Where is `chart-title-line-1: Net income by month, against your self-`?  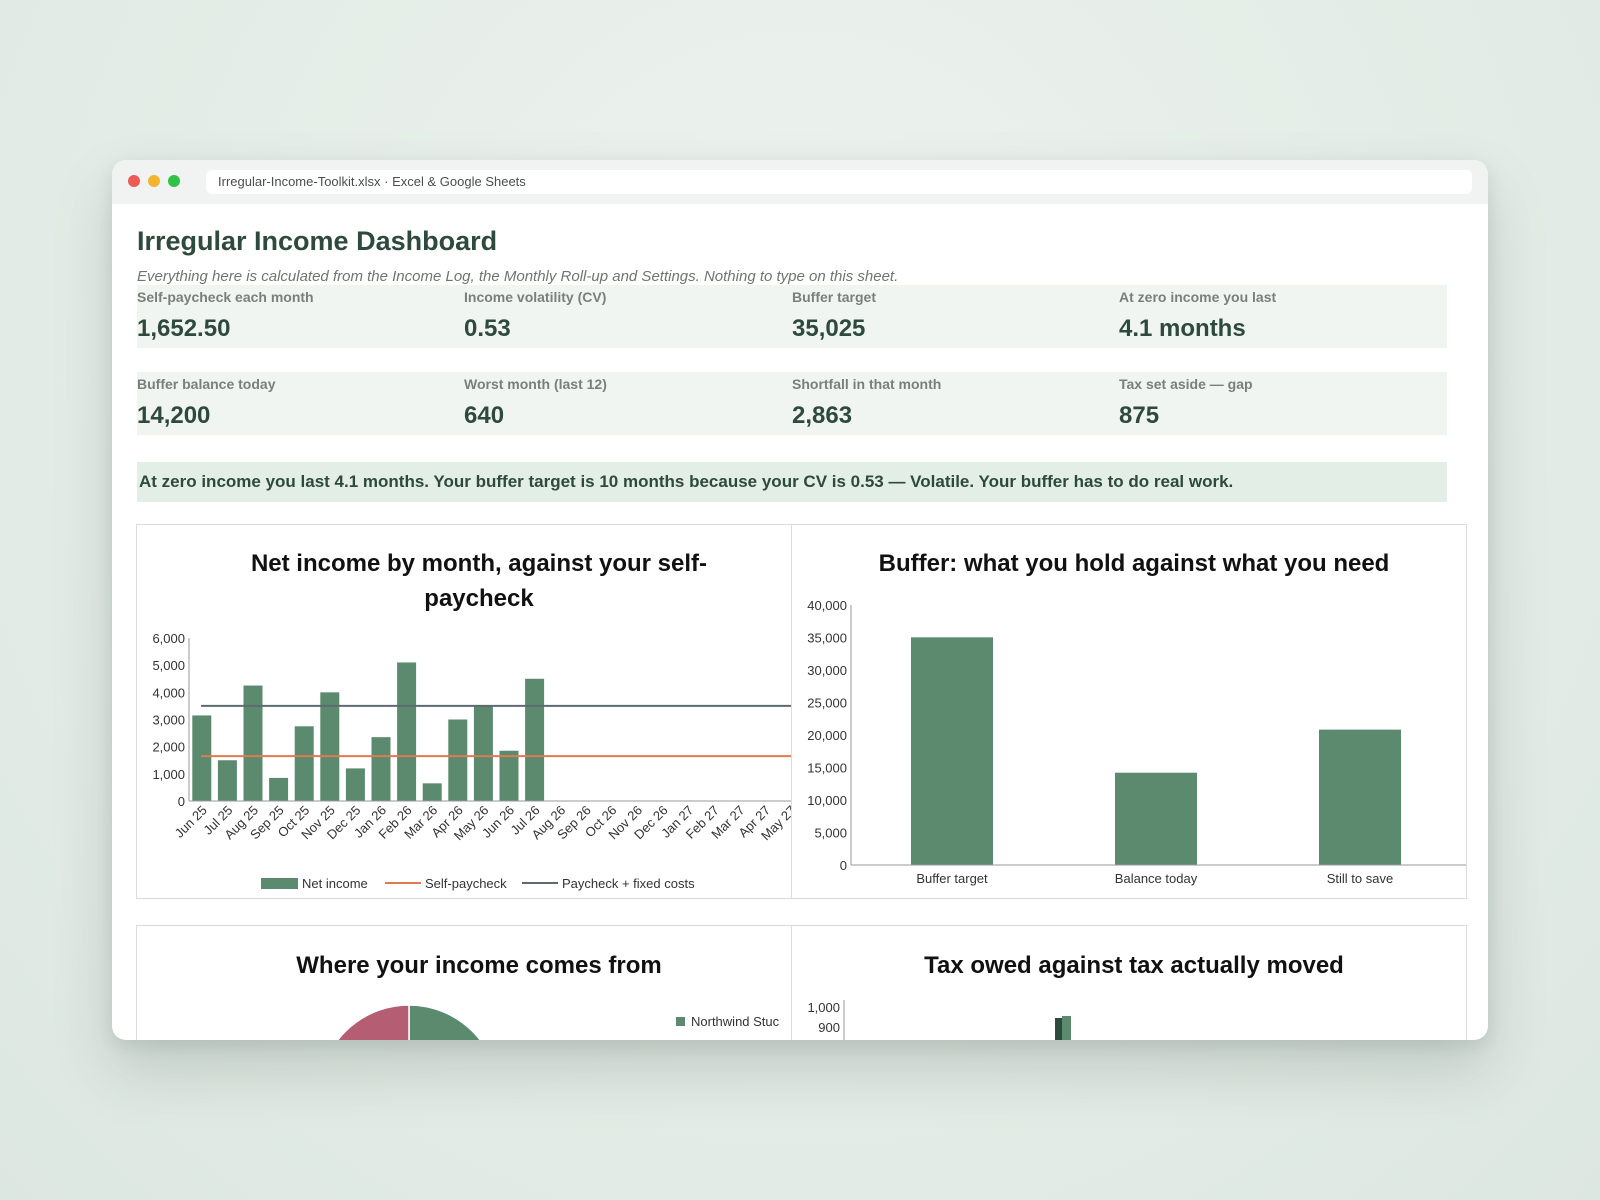 chart-title-line-1: Net income by month, against your self- is located at coordinates (479, 563).